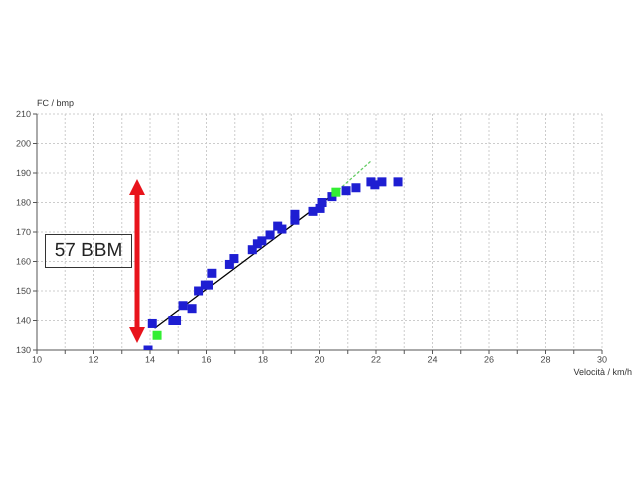 The width and height of the screenshot is (640, 480). I want to click on y-tick-label: 210, so click(23, 114).